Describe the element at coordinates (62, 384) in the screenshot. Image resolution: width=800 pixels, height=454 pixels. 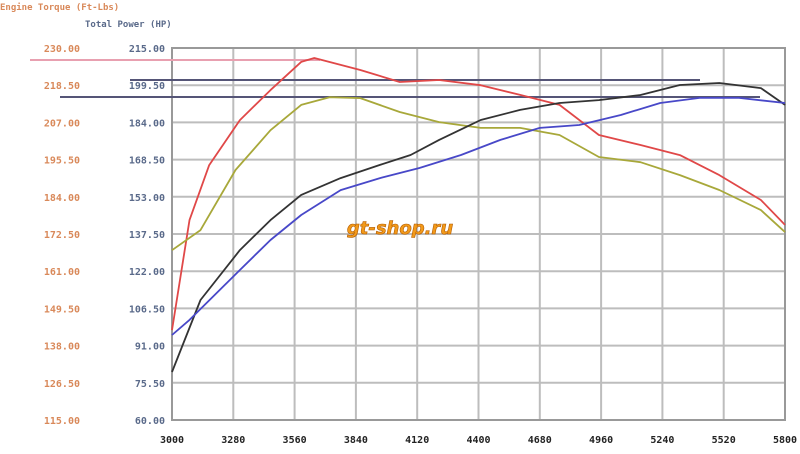
I see `torque-tick-label: 126.50` at that location.